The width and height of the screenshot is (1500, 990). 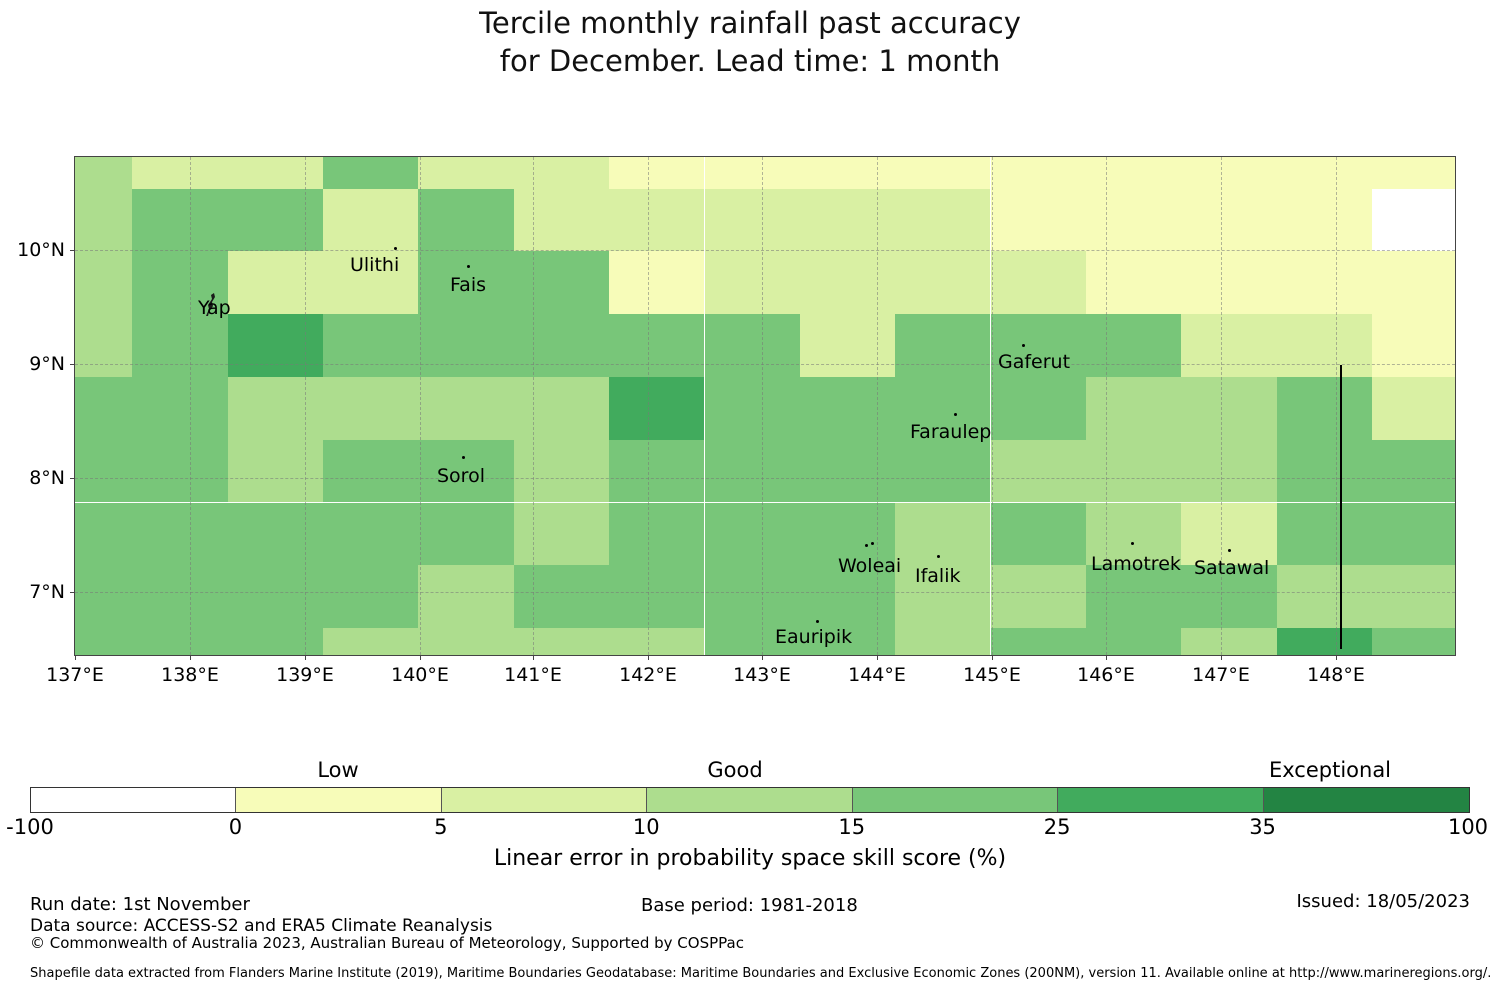 I want to click on x-tick-label: 147°E, so click(x=1221, y=675).